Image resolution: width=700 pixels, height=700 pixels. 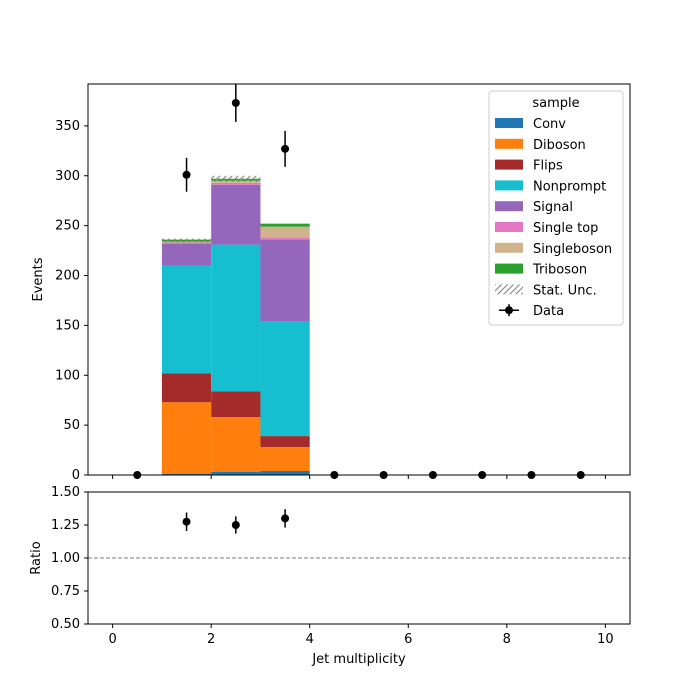 I want to click on x-axis-label: Jet multiplicity, so click(x=358, y=659).